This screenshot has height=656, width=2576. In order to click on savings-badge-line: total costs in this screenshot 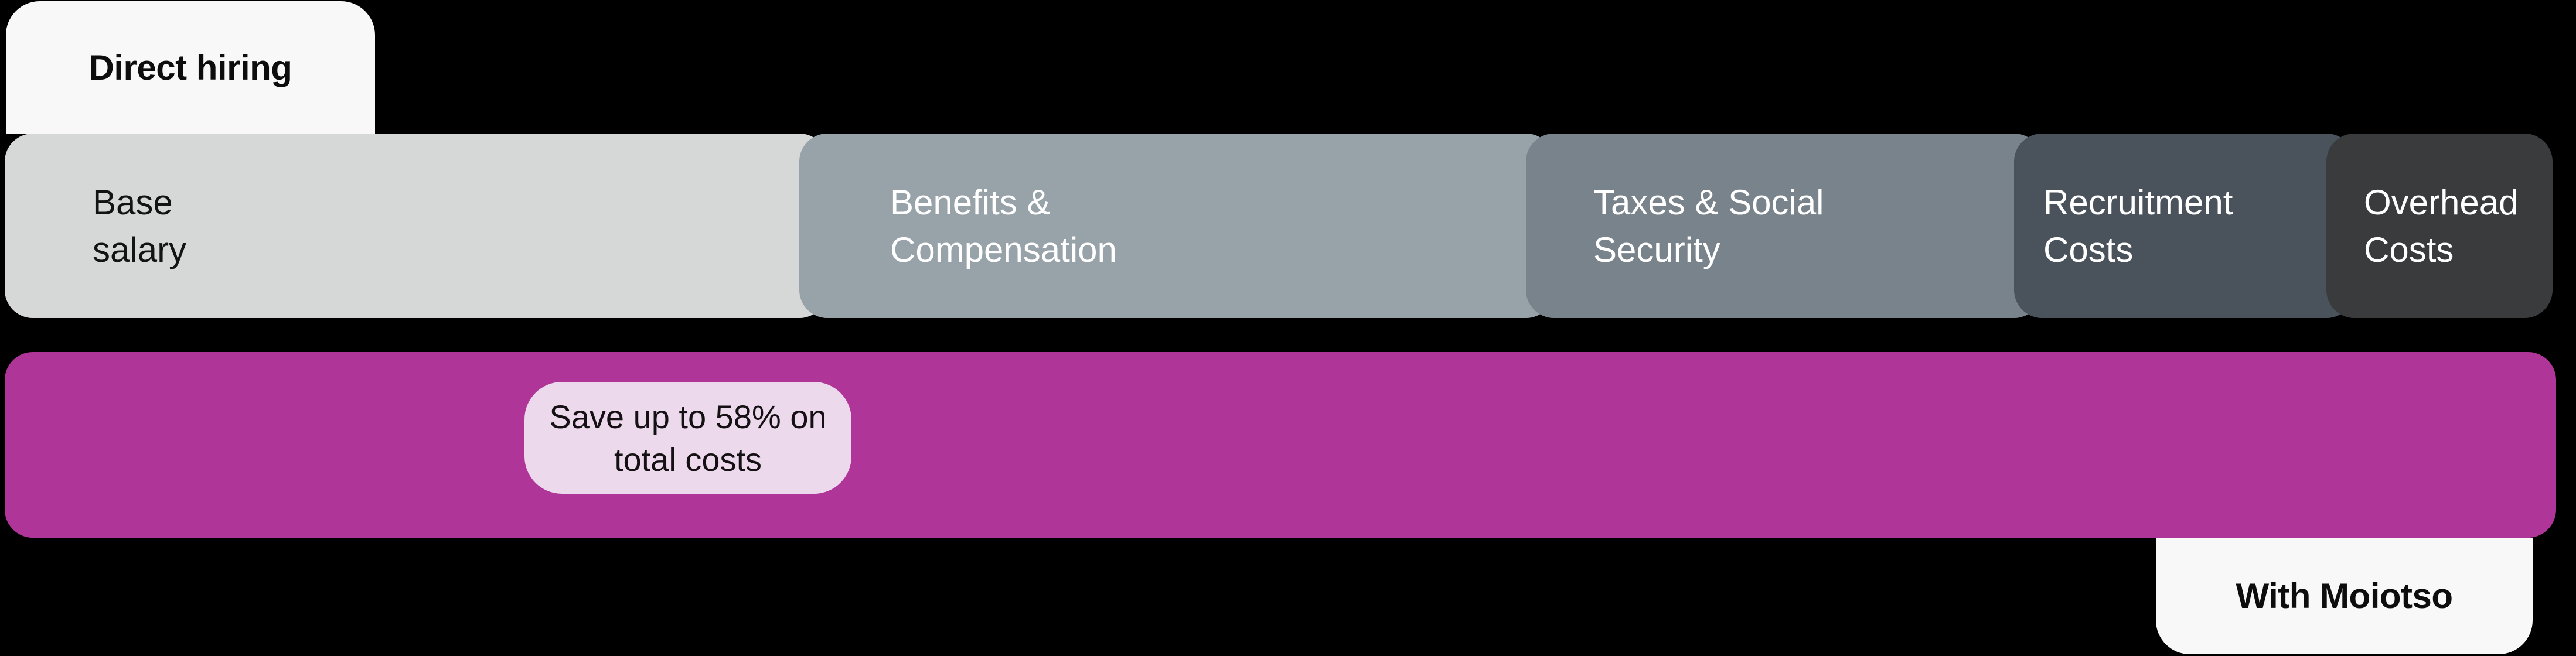, I will do `click(688, 459)`.